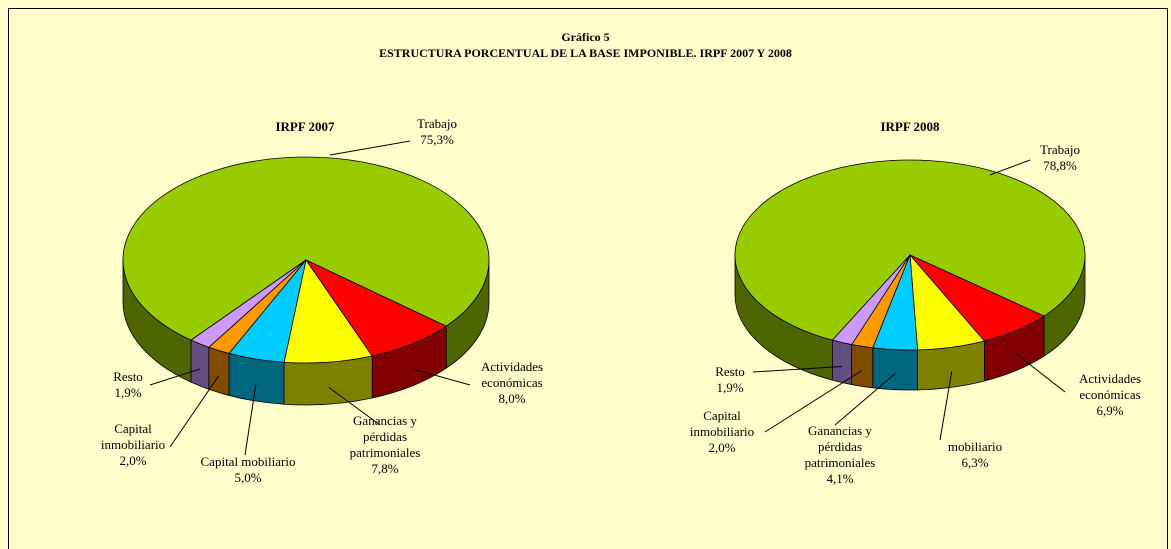  I want to click on value-label: 8,0%, so click(512, 398).